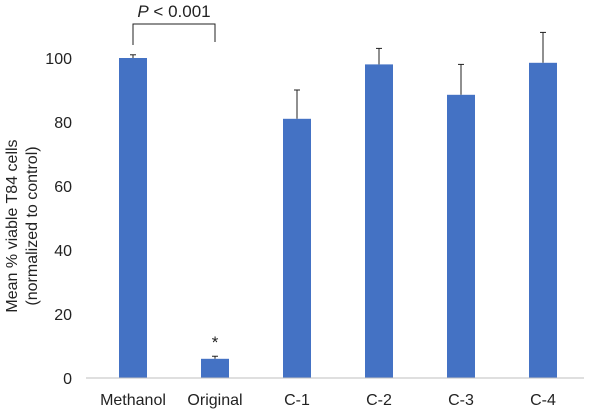  I want to click on x-axis-ticks: Methanol Original C-1 C-2 C-3 C-4, so click(328, 400).